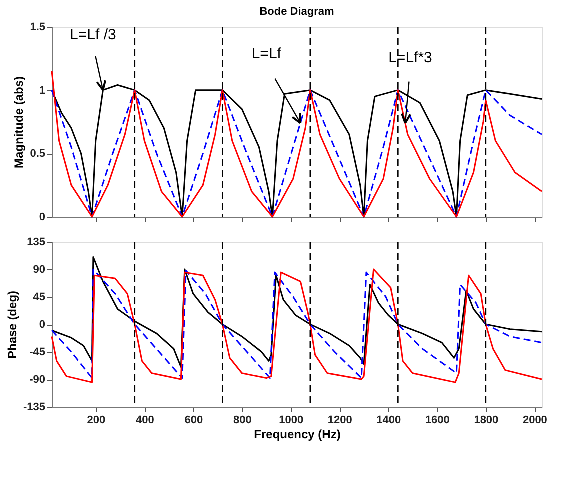  What do you see at coordinates (96, 420) in the screenshot?
I see `x-tick-label: 200` at bounding box center [96, 420].